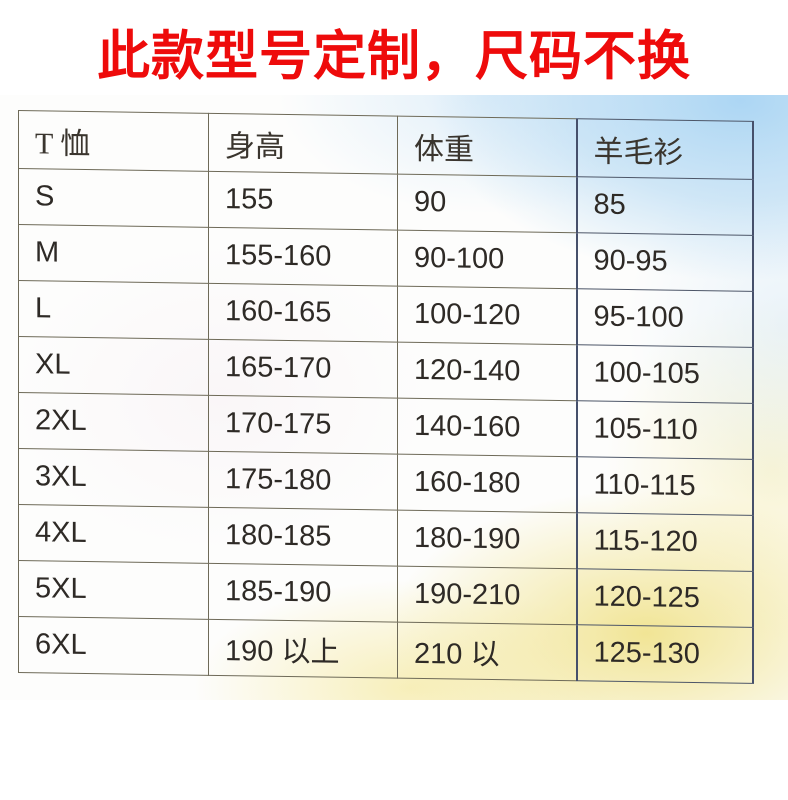 Image resolution: width=788 pixels, height=800 pixels. I want to click on header-sweater: 羊毛衫, so click(664, 149).